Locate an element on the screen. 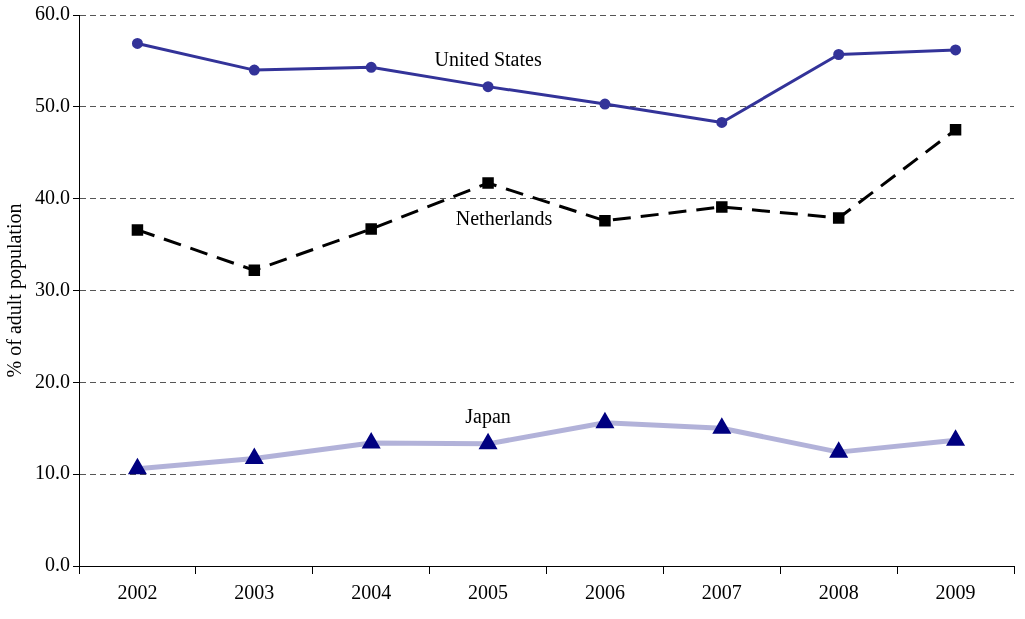 This screenshot has height=619, width=1025. x-tick-label: 2006 is located at coordinates (604, 592).